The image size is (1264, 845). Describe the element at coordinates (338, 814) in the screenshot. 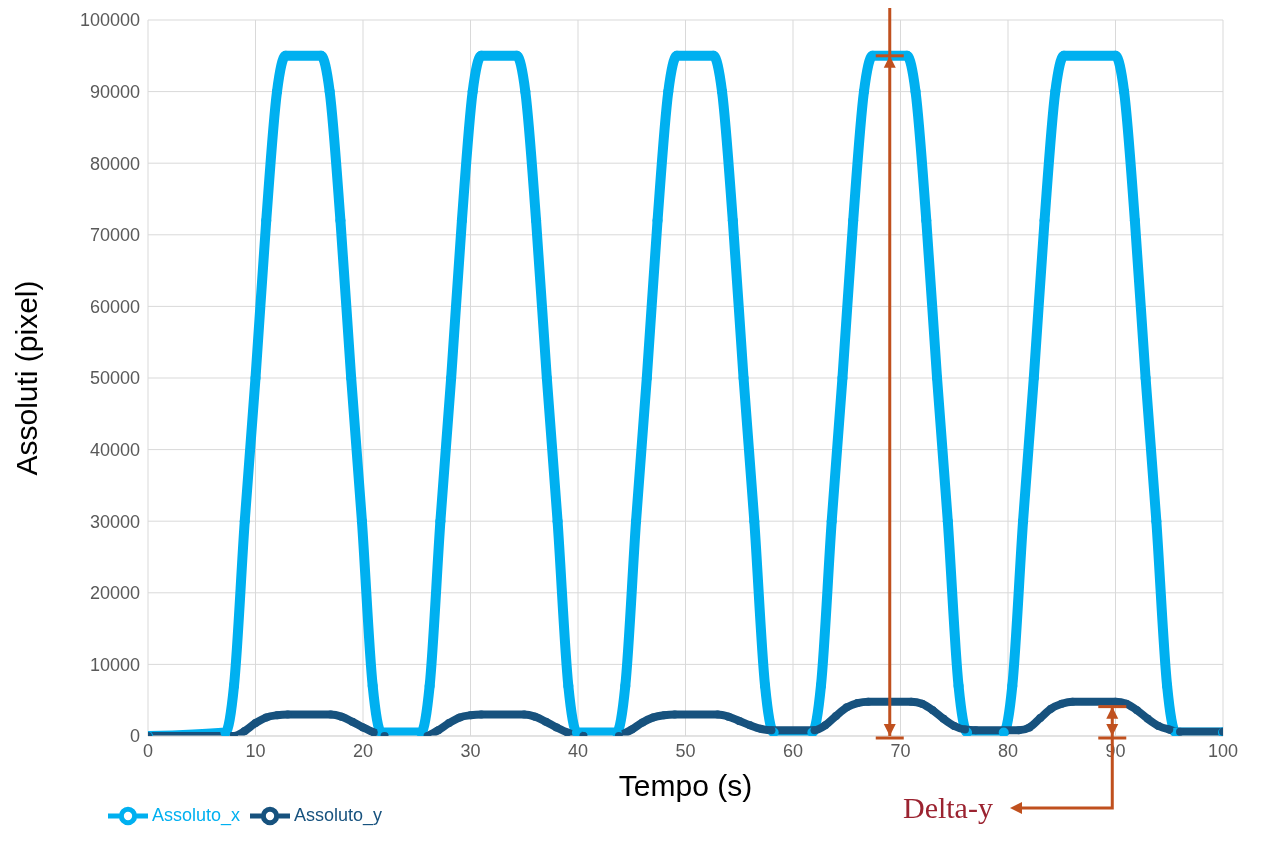

I see `legend-label: Assoluto_y` at that location.